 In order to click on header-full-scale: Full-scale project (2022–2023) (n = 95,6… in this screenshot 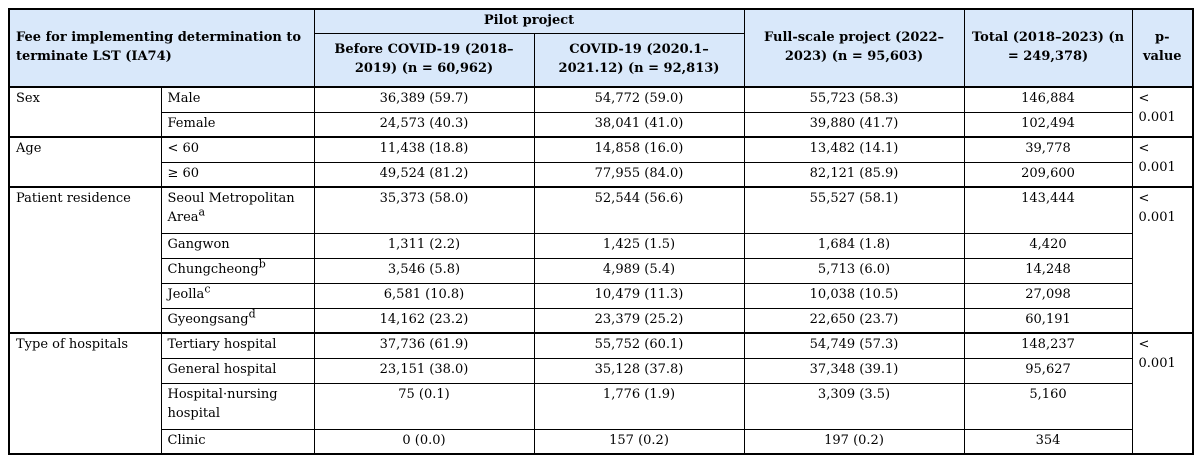, I will do `click(854, 48)`.